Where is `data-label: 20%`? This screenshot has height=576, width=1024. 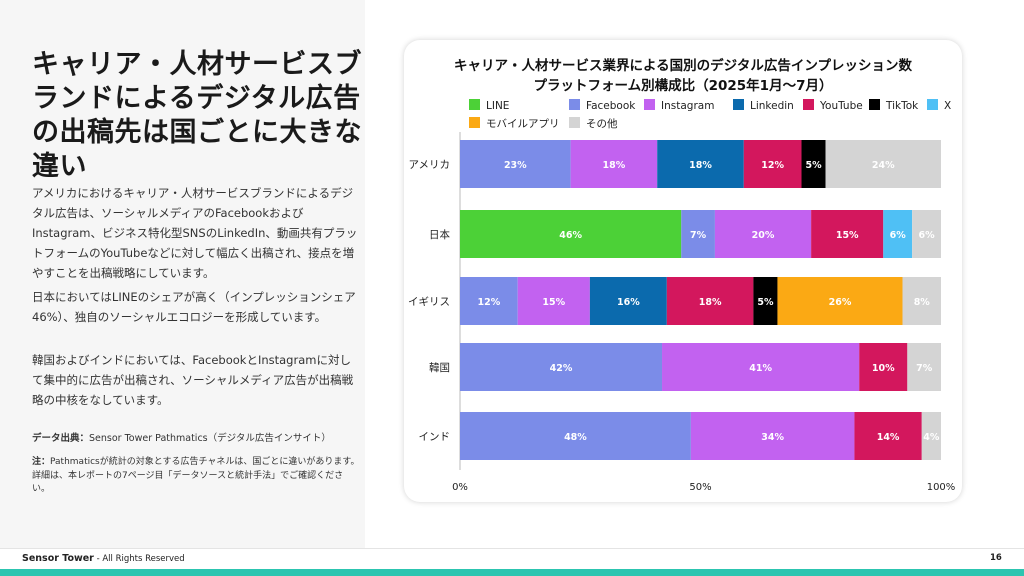
data-label: 20% is located at coordinates (763, 235).